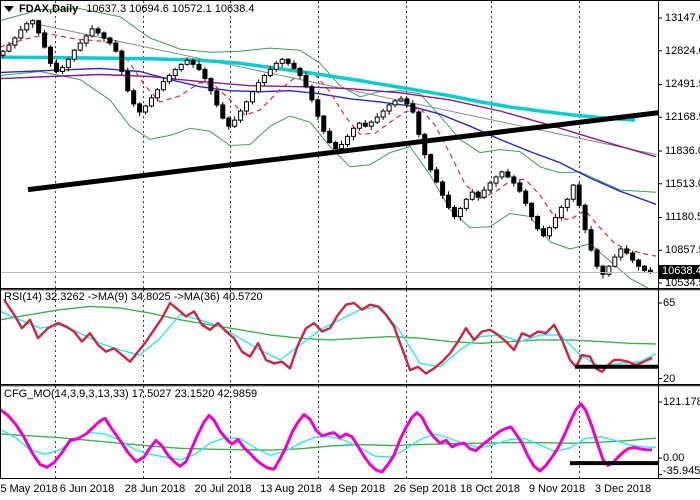 The width and height of the screenshot is (700, 500). Describe the element at coordinates (682, 250) in the screenshot. I see `price-axis-tick-label: 10857.5` at that location.